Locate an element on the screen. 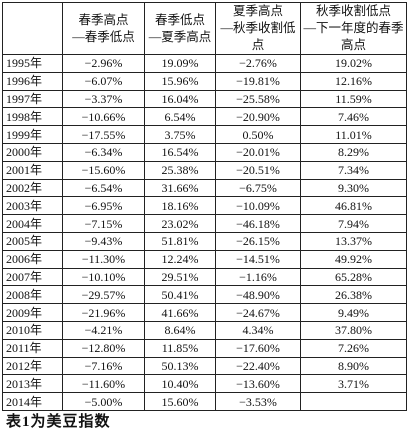  year-cell: 2004年 is located at coordinates (32, 223).